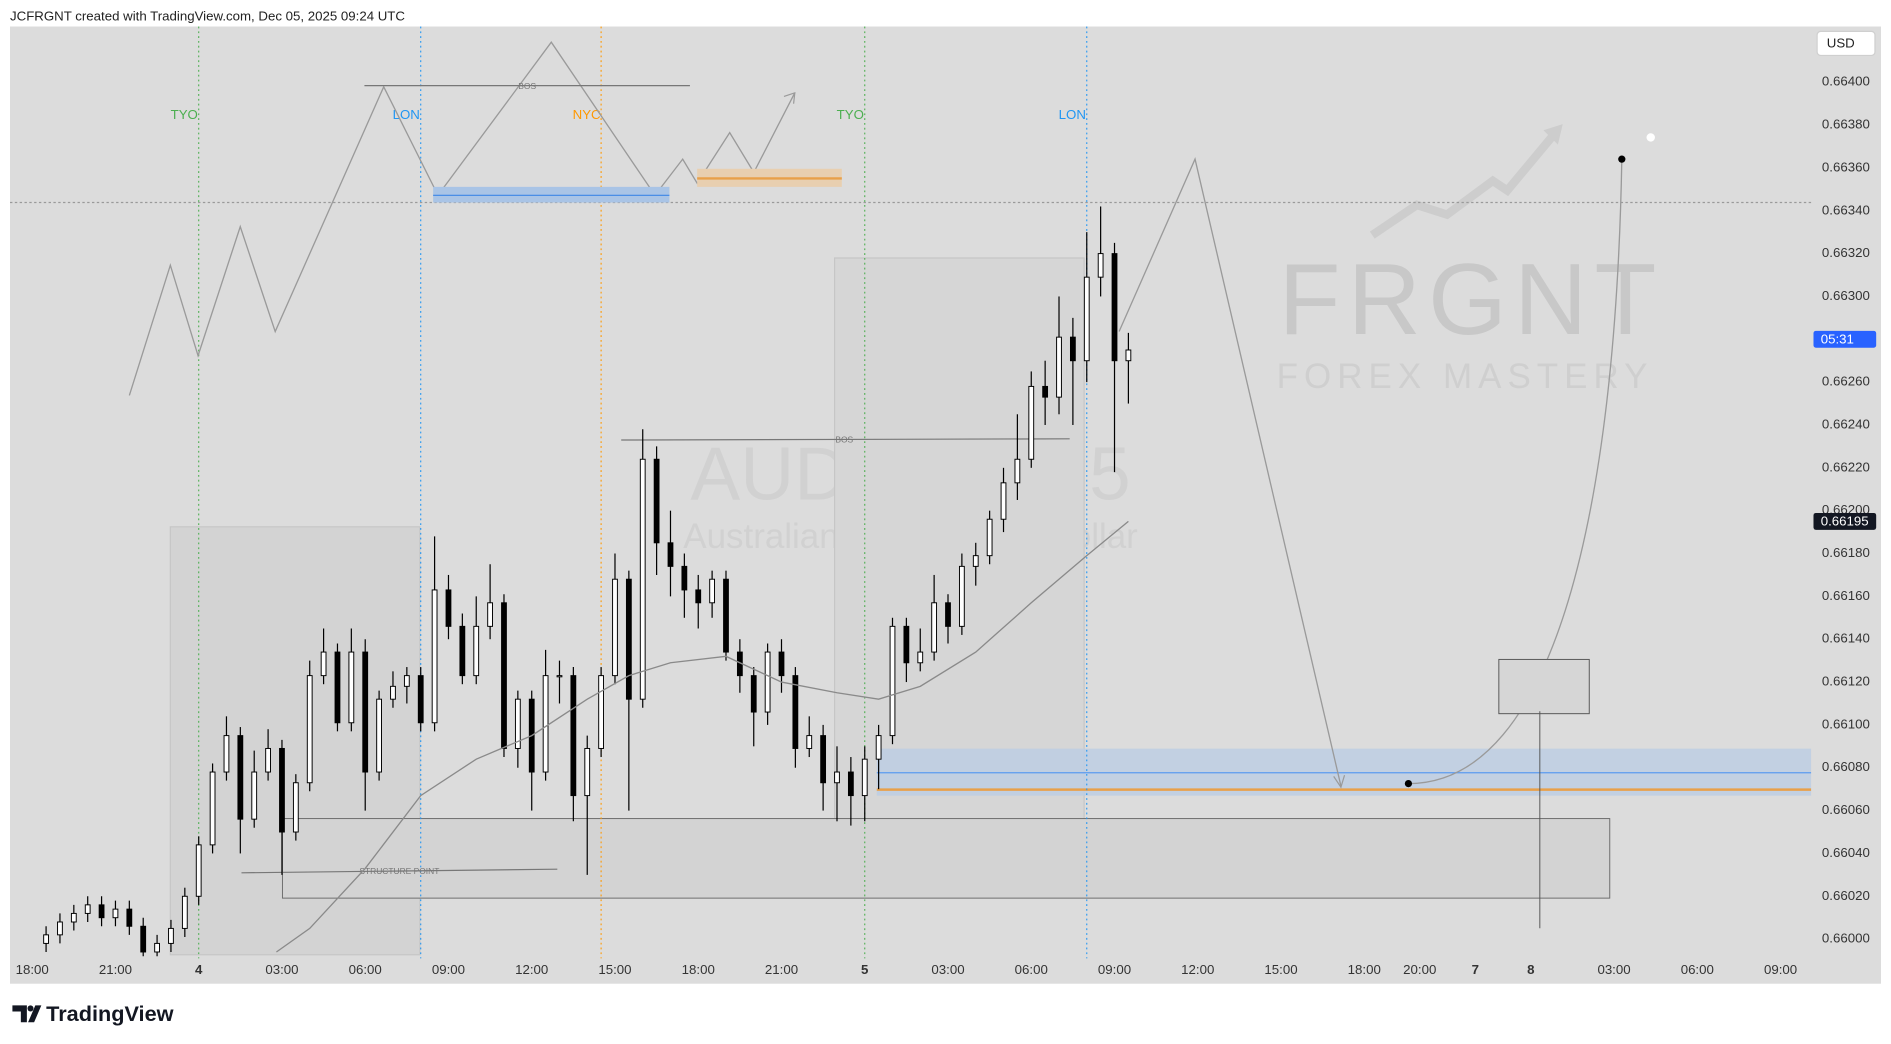 The height and width of the screenshot is (1044, 1891). Describe the element at coordinates (1837, 338) in the screenshot. I see `price-label: 05:31` at that location.